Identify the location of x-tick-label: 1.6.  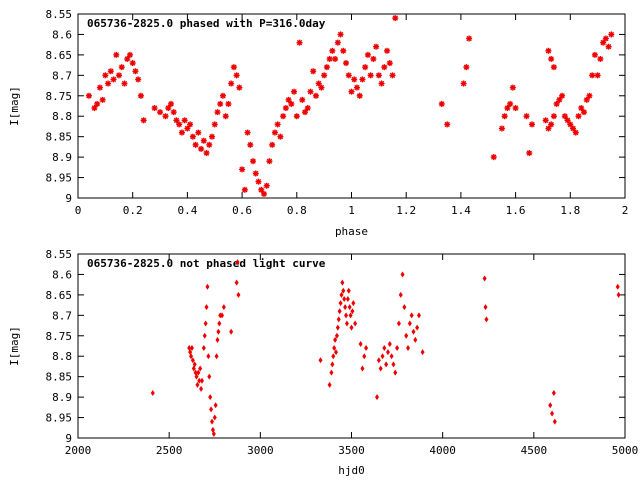
(516, 210).